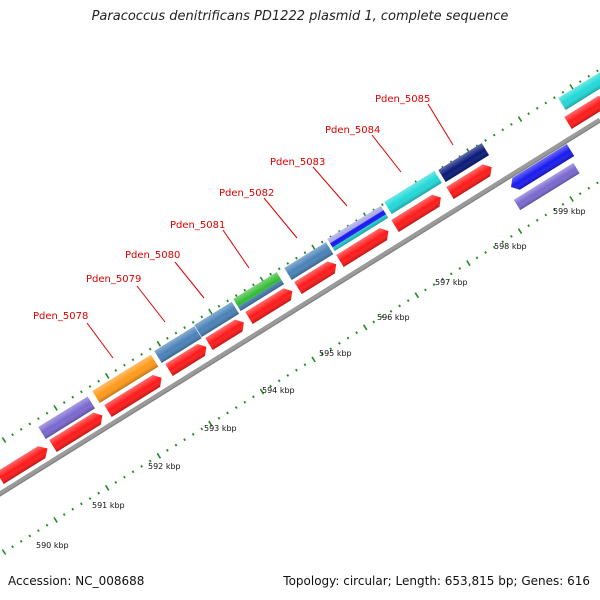 This screenshot has height=600, width=600. I want to click on ruler-label-597: 597 kbp, so click(451, 282).